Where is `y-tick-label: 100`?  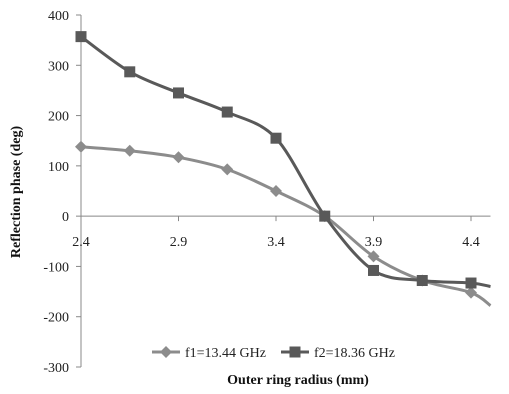 y-tick-label: 100 is located at coordinates (58, 167).